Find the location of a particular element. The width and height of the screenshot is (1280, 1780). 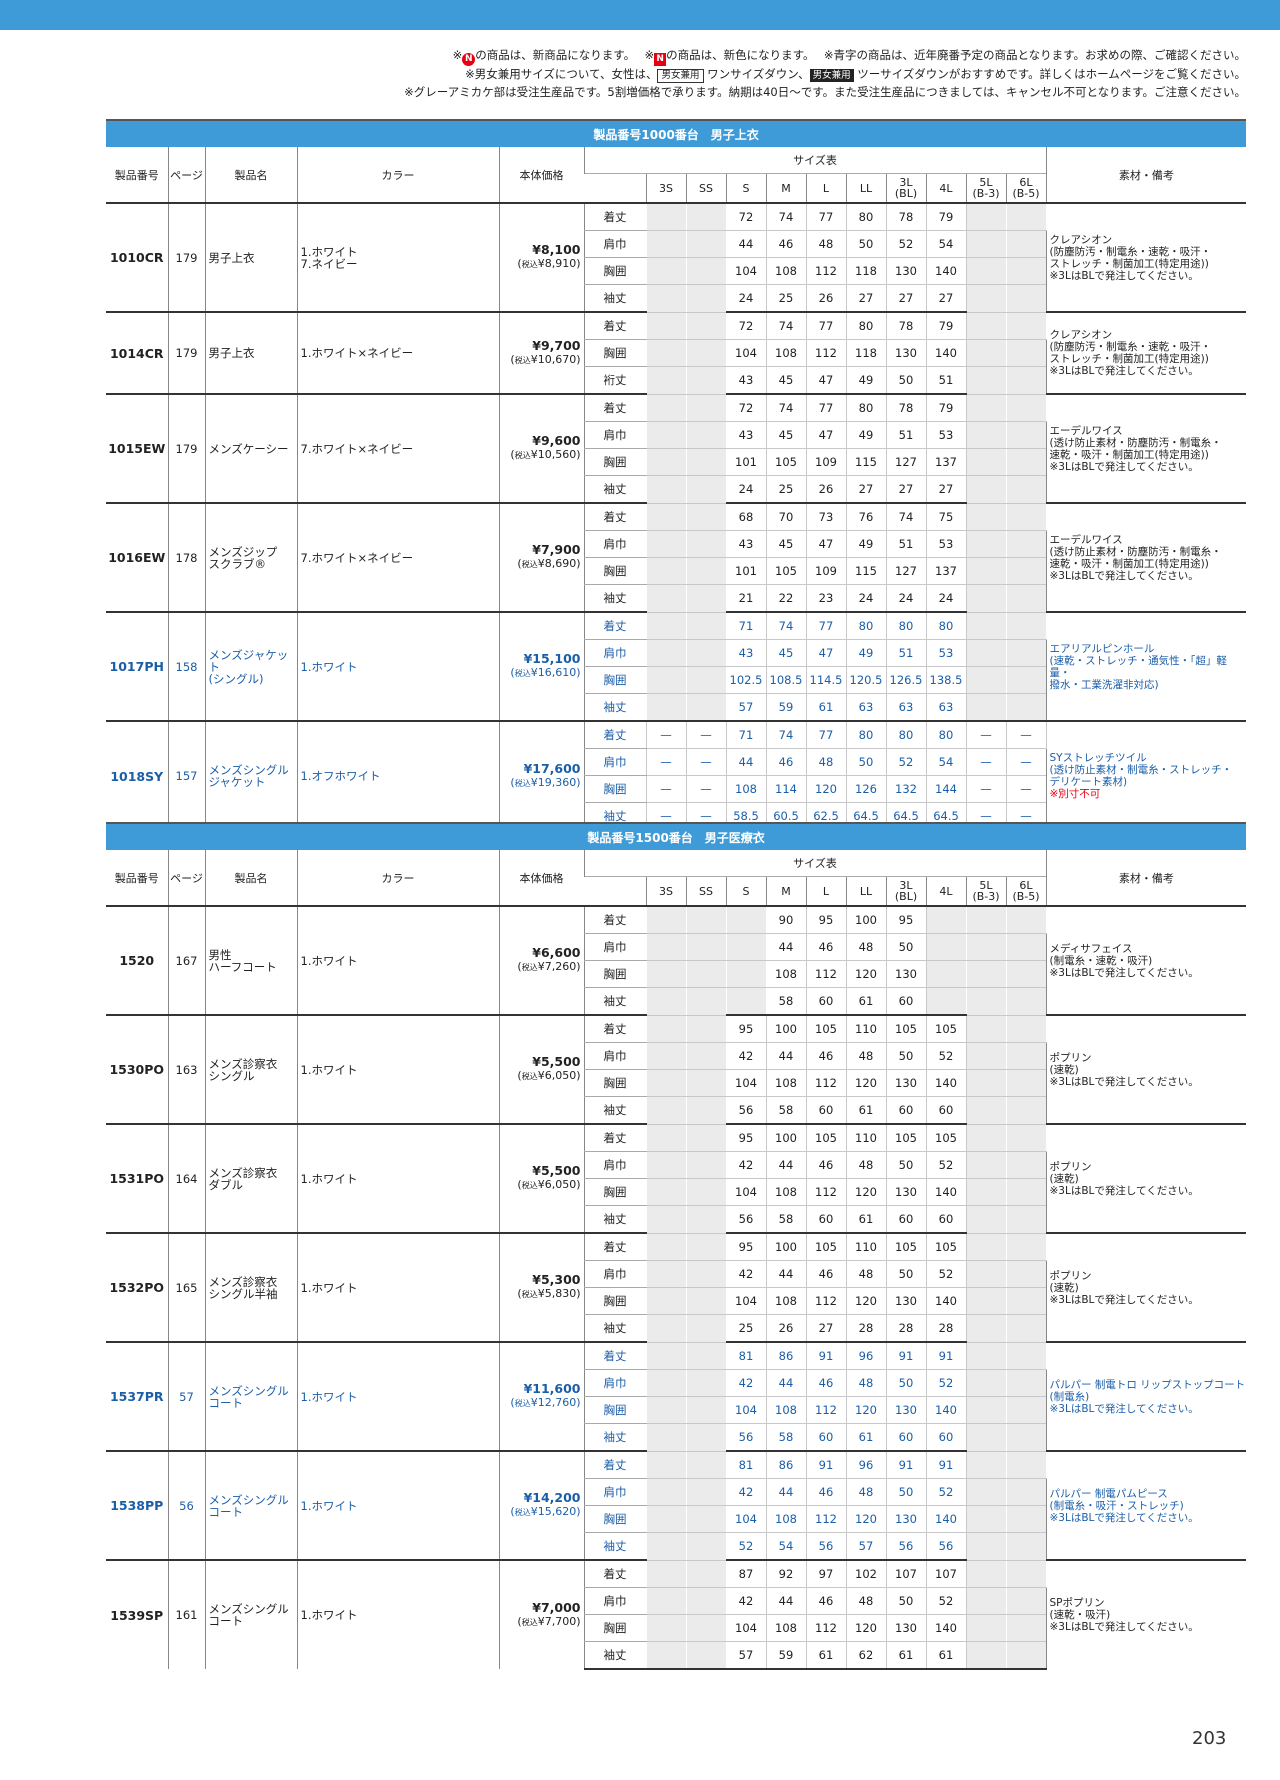

table-row: 袖丈 57 59 61 63 63 63 is located at coordinates (676, 707).